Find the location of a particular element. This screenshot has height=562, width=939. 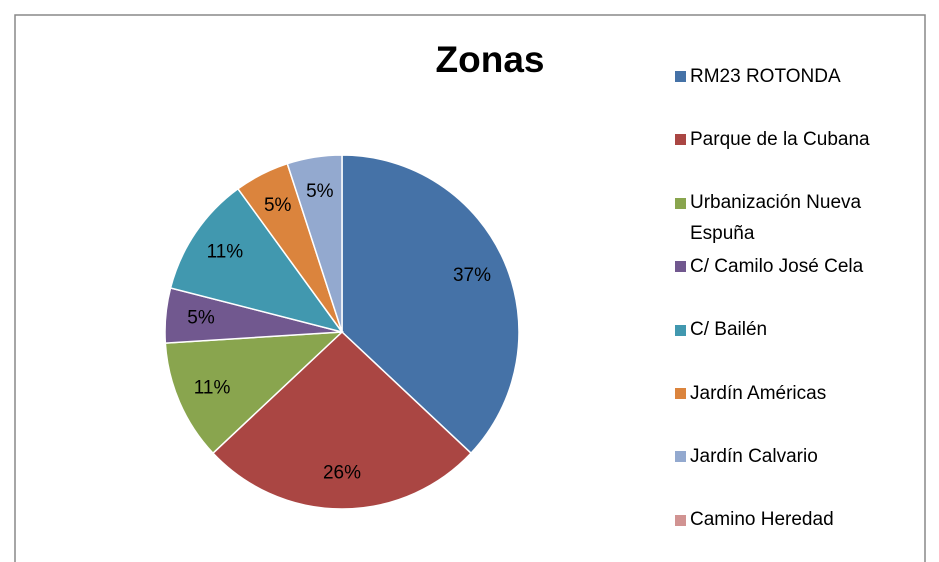

legend-label: C/ Camilo José Cela is located at coordinates (777, 266).